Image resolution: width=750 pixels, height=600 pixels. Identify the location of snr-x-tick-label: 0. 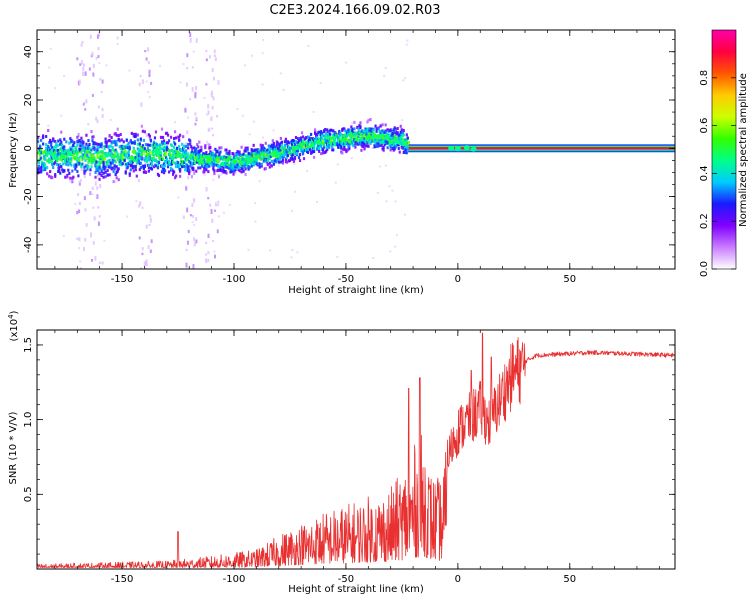
(458, 579).